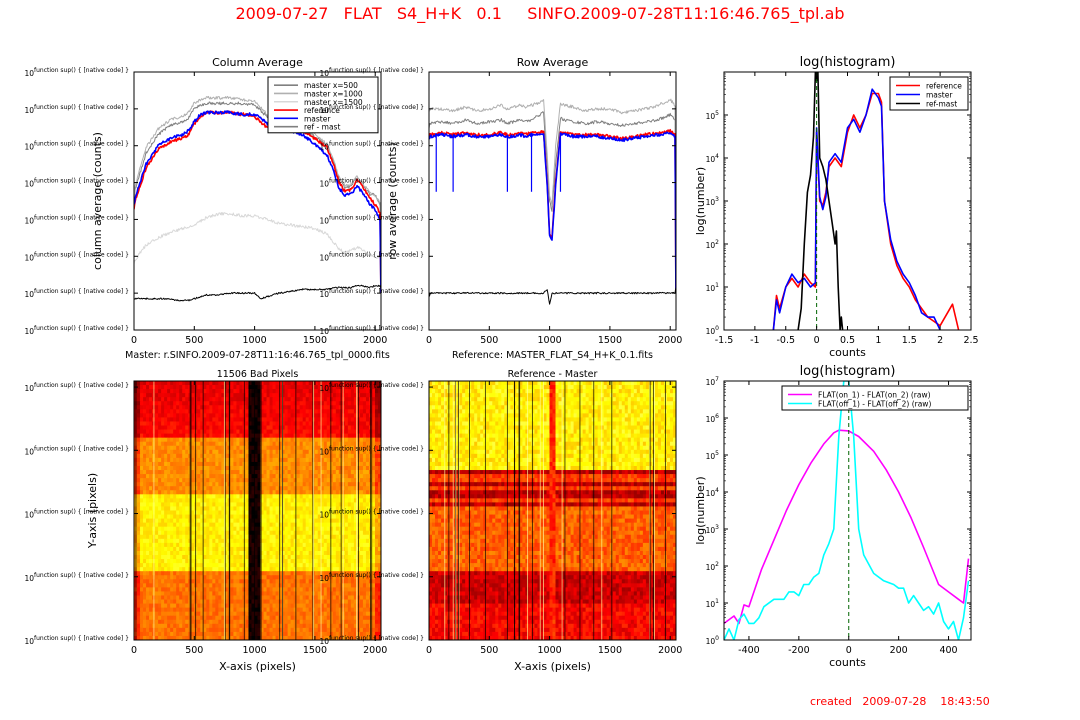  I want to click on legend-box, so click(929, 93).